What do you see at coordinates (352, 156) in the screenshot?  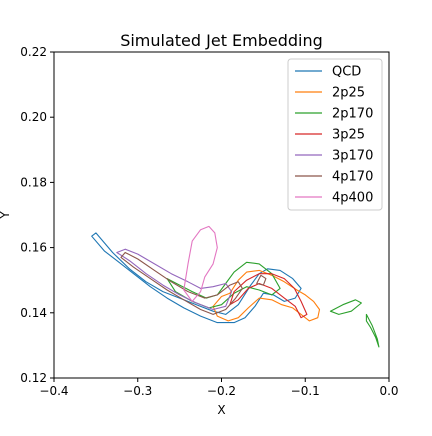 I see `legend-label: 3p170` at bounding box center [352, 156].